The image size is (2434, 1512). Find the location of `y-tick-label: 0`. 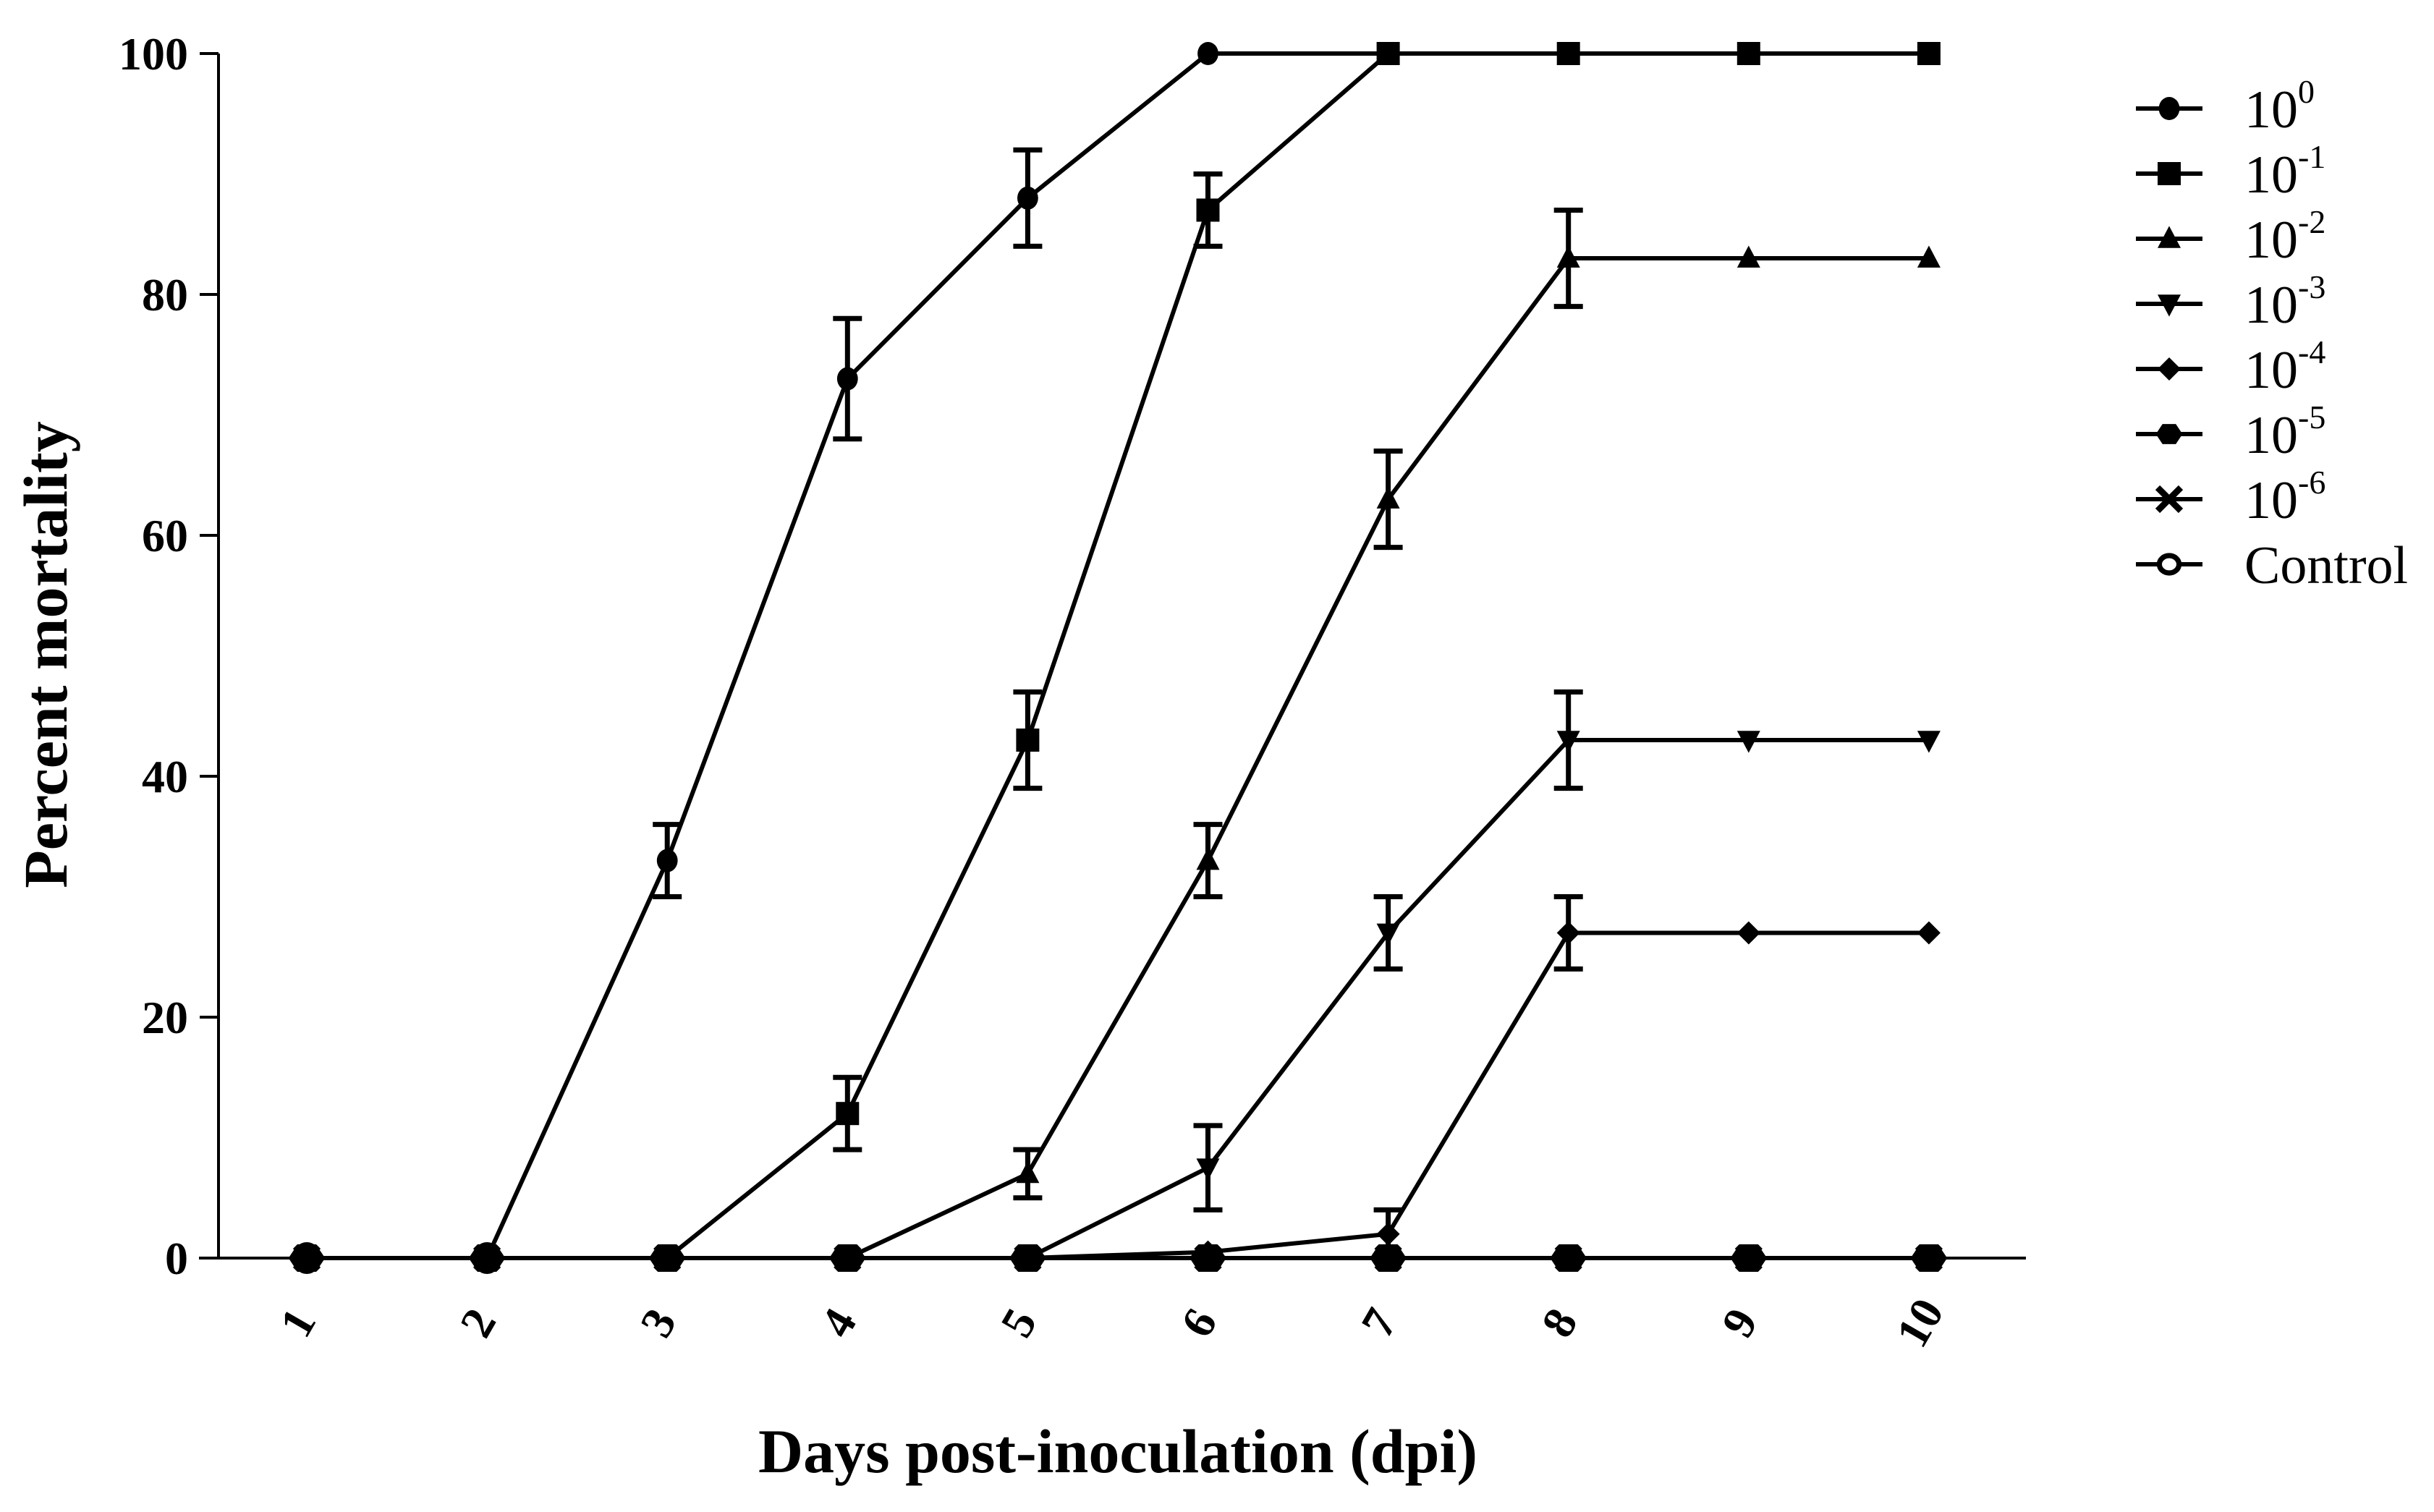

y-tick-label: 0 is located at coordinates (176, 1258).